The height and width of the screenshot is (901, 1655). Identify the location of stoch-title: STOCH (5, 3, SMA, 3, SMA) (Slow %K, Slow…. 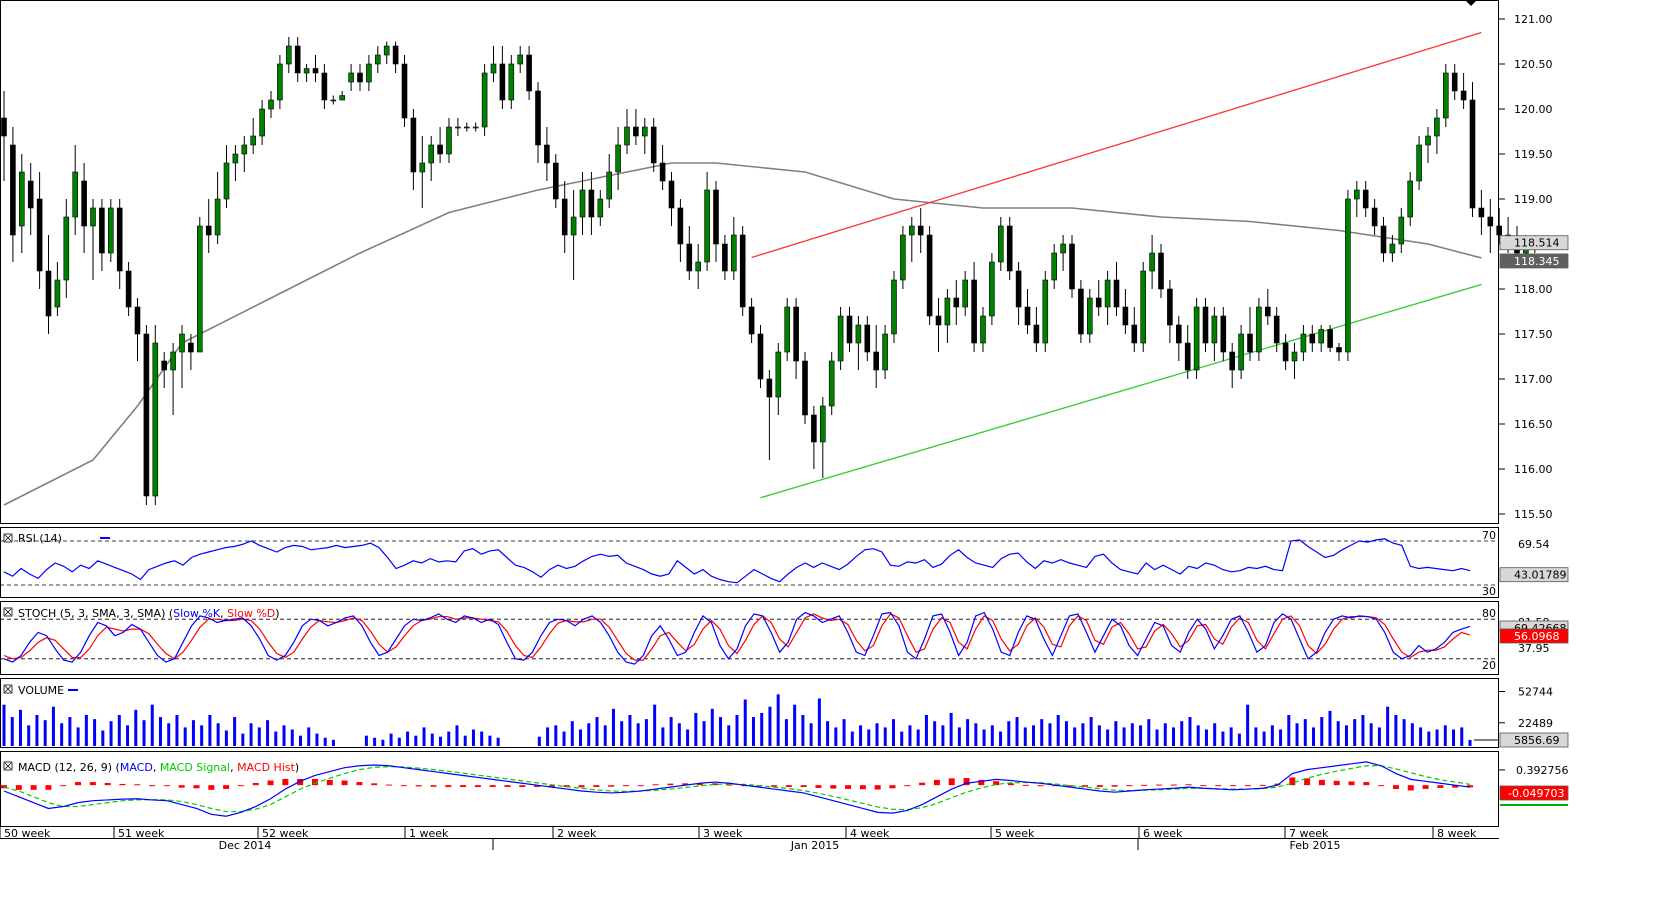
(149, 613).